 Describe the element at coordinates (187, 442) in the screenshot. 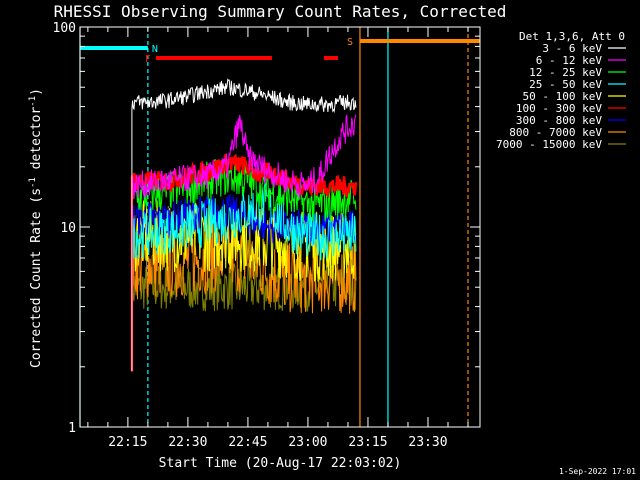

I see `x-tick-label-1: 22:30` at that location.